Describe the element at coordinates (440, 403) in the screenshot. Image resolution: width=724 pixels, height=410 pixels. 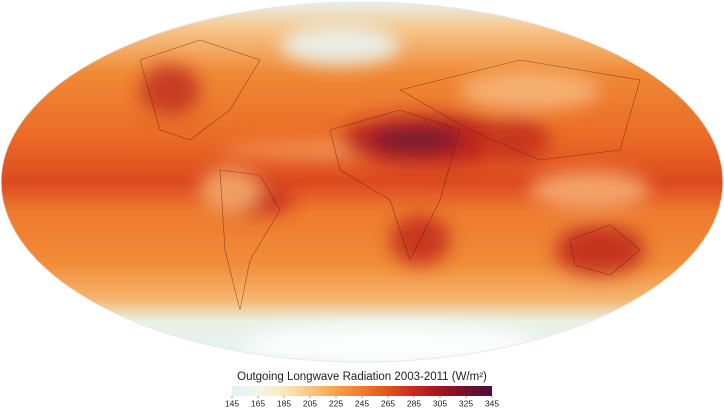
I see `tick-label: 305` at that location.